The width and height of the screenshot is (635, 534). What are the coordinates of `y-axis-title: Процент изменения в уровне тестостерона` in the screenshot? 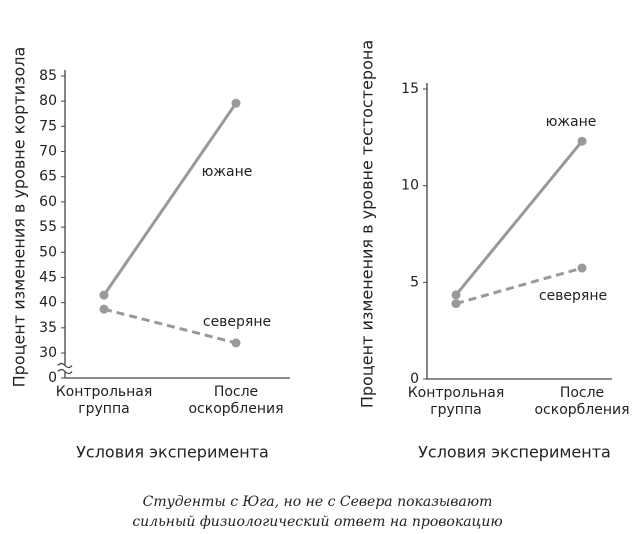 It's located at (367, 224).